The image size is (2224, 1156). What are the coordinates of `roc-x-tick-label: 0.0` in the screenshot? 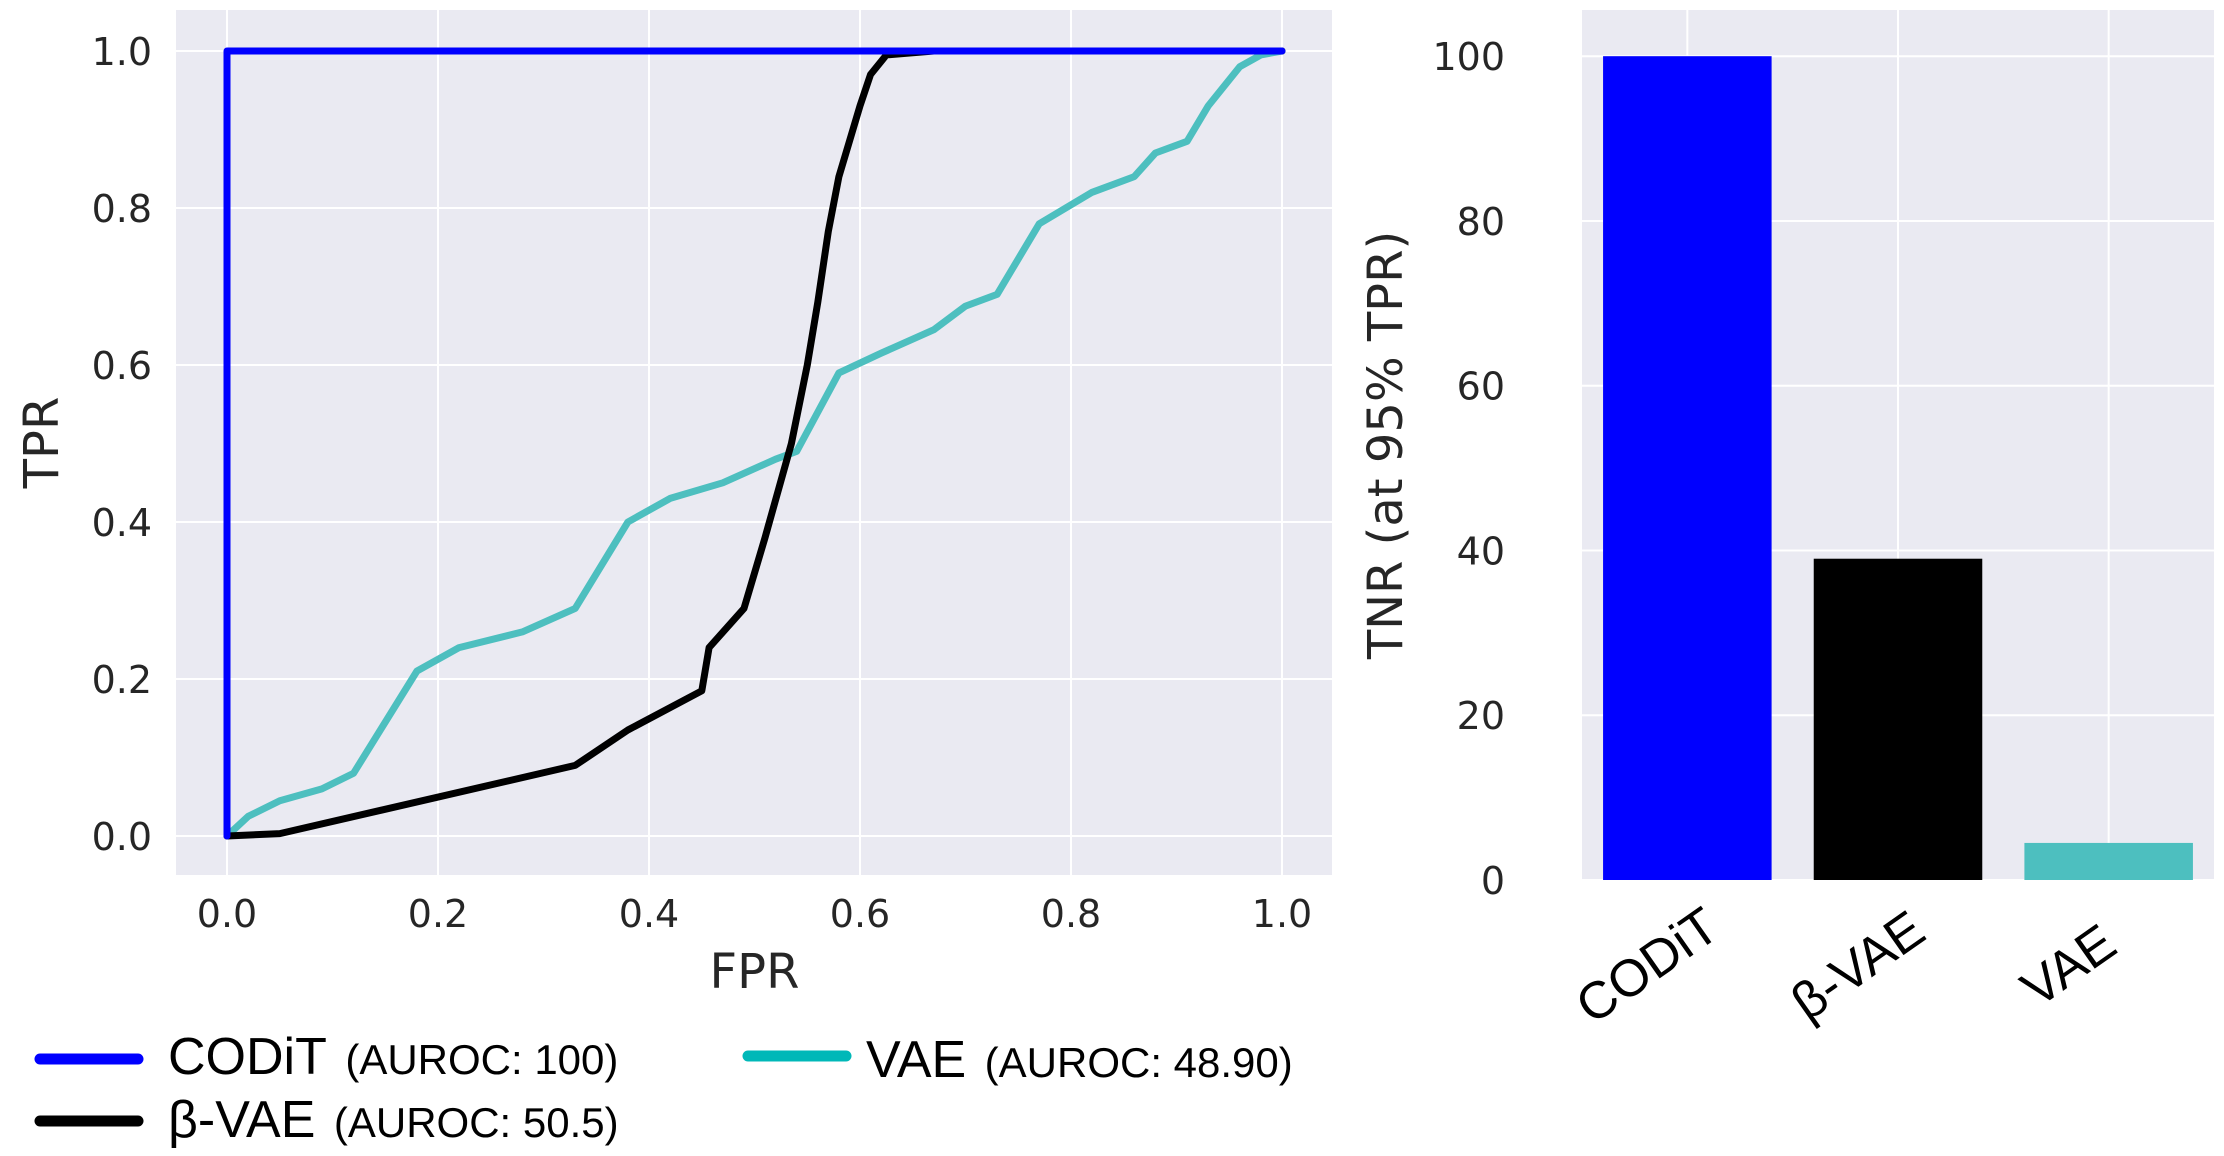 It's located at (227, 914).